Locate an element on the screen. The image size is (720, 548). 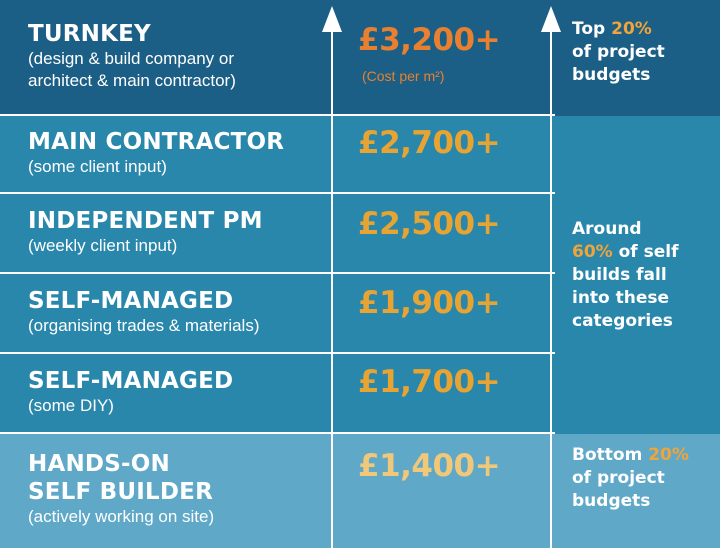
row-title: MAIN CONTRACTOR is located at coordinates (156, 142).